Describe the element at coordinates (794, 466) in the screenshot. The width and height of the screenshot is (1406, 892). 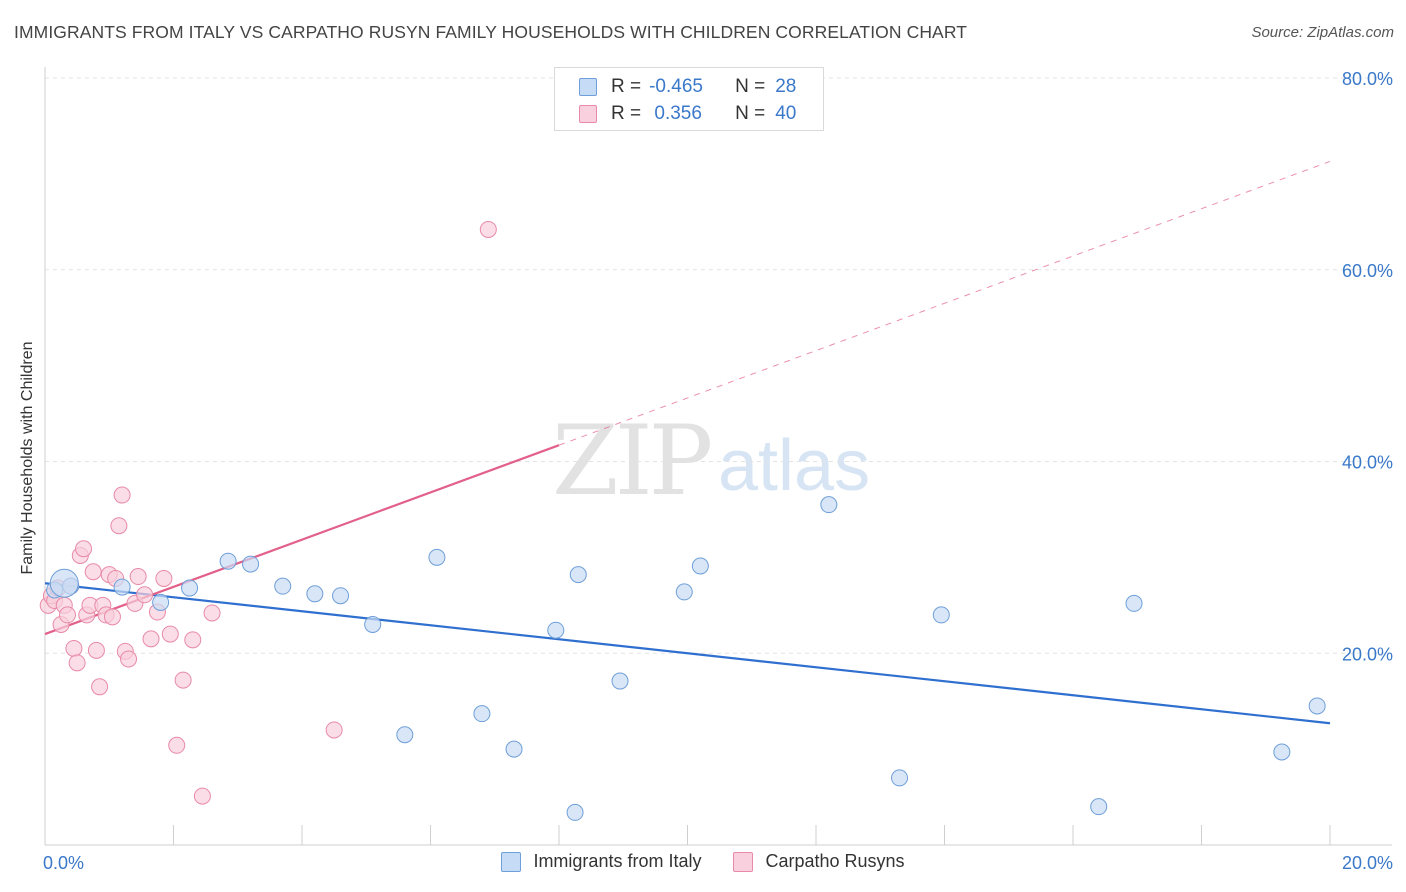
I see `watermark-atlas: atlas` at that location.